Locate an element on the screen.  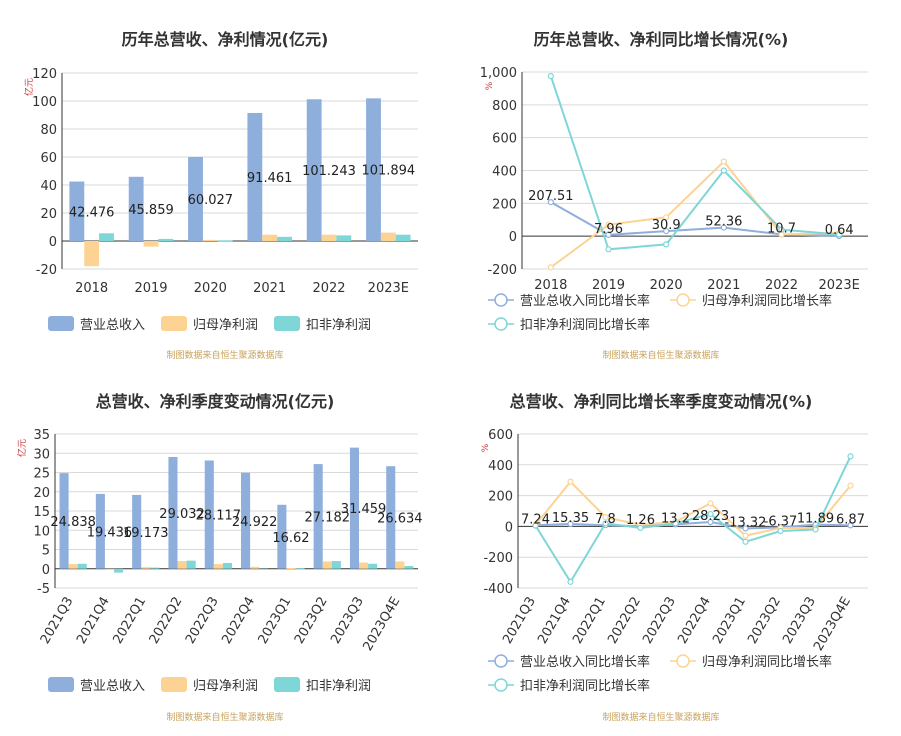
chart2-legend-marker is located at coordinates (501, 300).